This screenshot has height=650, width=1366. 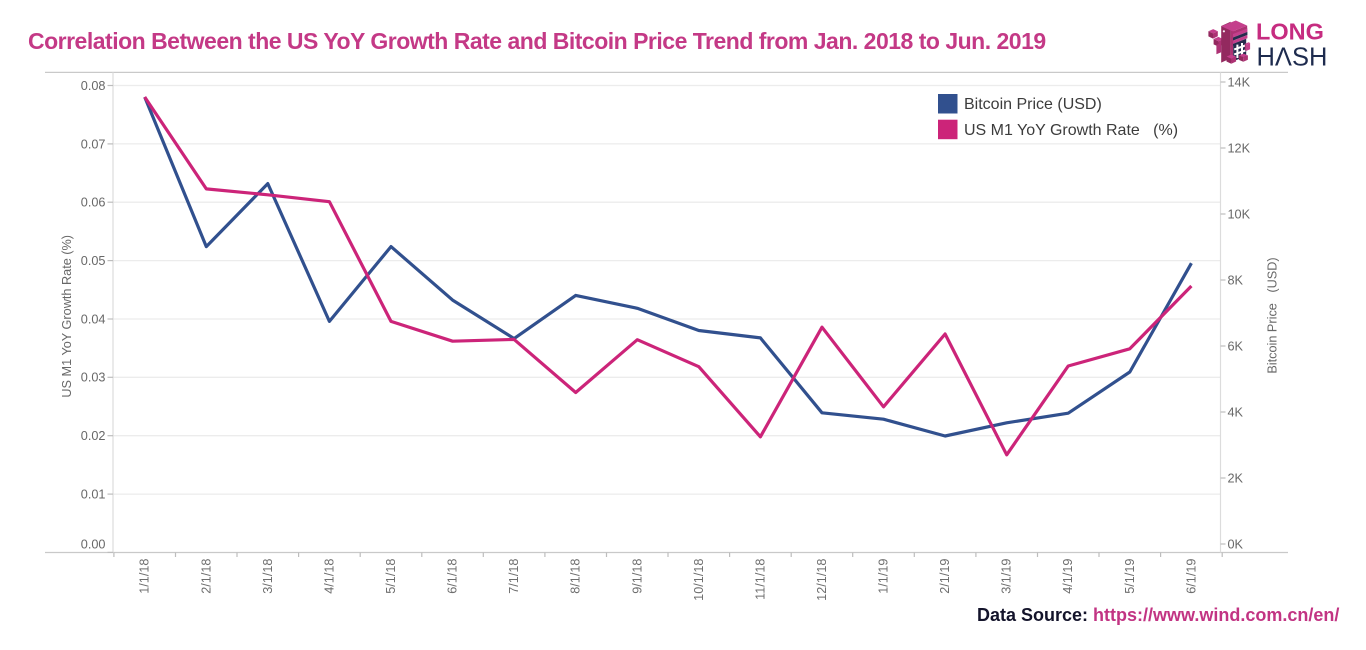 I want to click on svg-text: 8K, so click(x=1236, y=280).